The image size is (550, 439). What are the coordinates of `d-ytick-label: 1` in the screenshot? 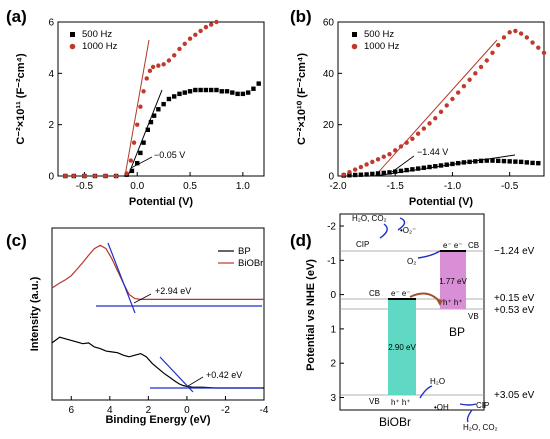 It's located at (333, 329).